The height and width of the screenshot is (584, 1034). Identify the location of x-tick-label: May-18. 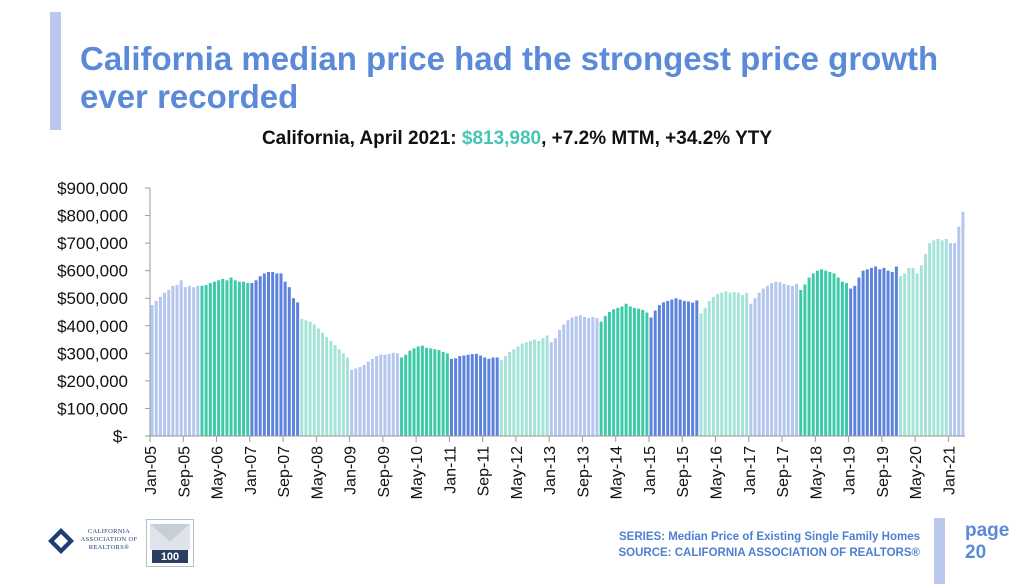
(816, 472).